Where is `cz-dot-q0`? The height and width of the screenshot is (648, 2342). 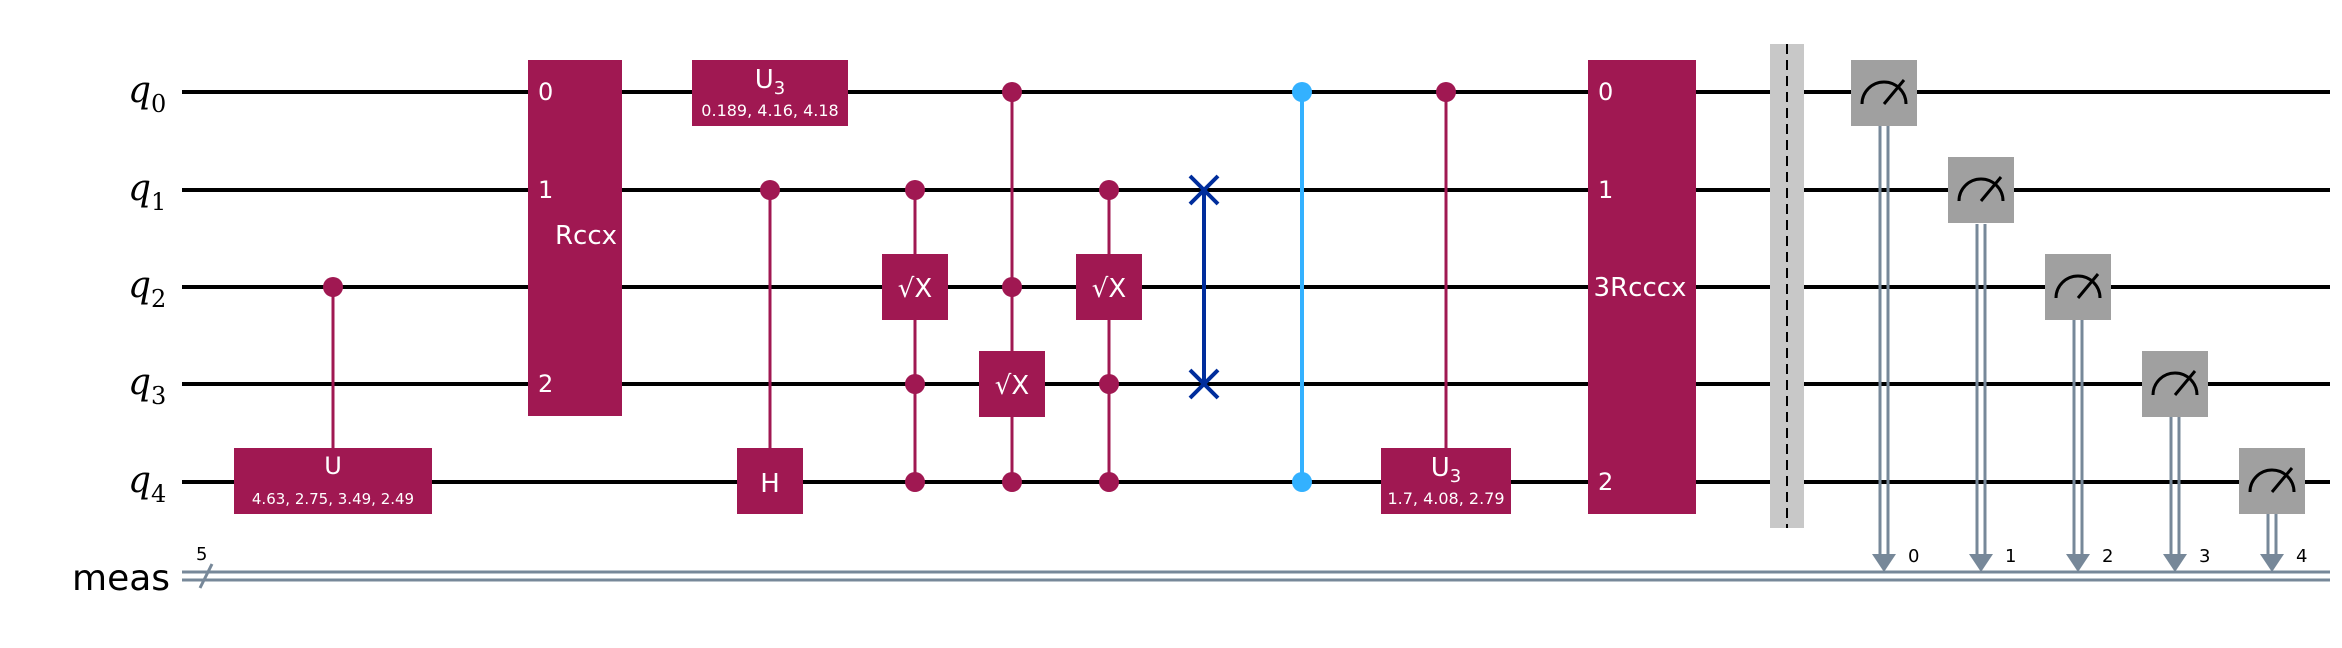 cz-dot-q0 is located at coordinates (1302, 92).